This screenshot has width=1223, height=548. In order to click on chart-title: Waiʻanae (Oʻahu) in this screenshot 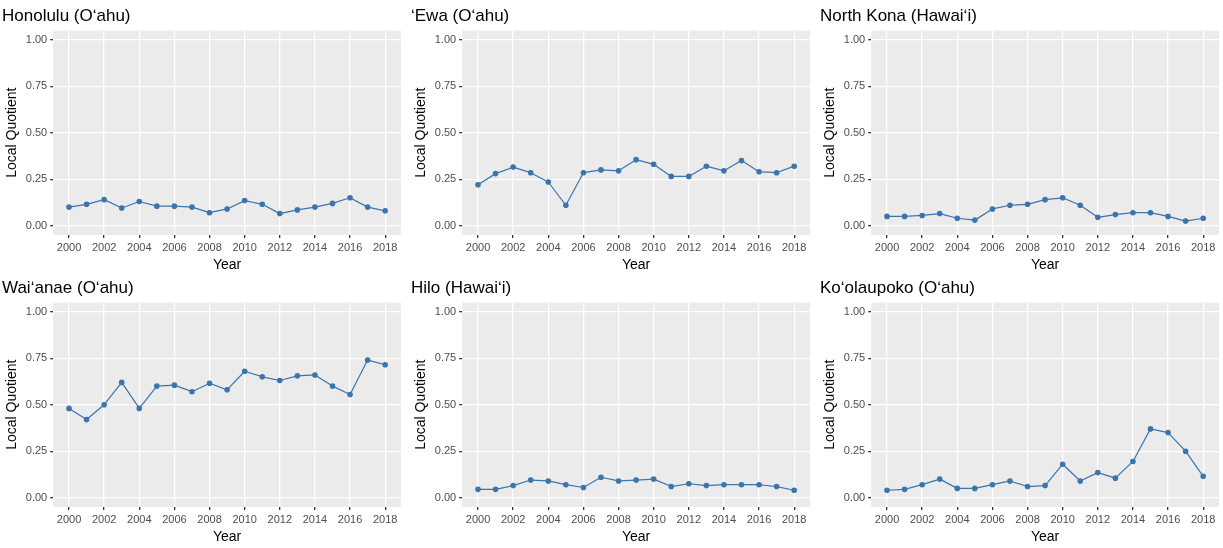, I will do `click(68, 287)`.